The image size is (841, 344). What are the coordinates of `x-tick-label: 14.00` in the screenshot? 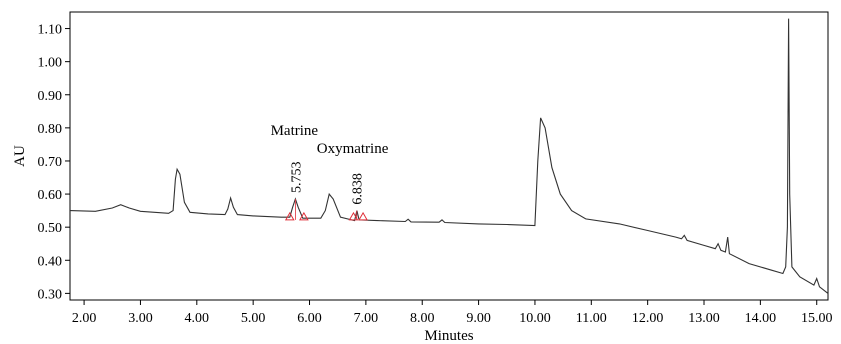 It's located at (761, 318).